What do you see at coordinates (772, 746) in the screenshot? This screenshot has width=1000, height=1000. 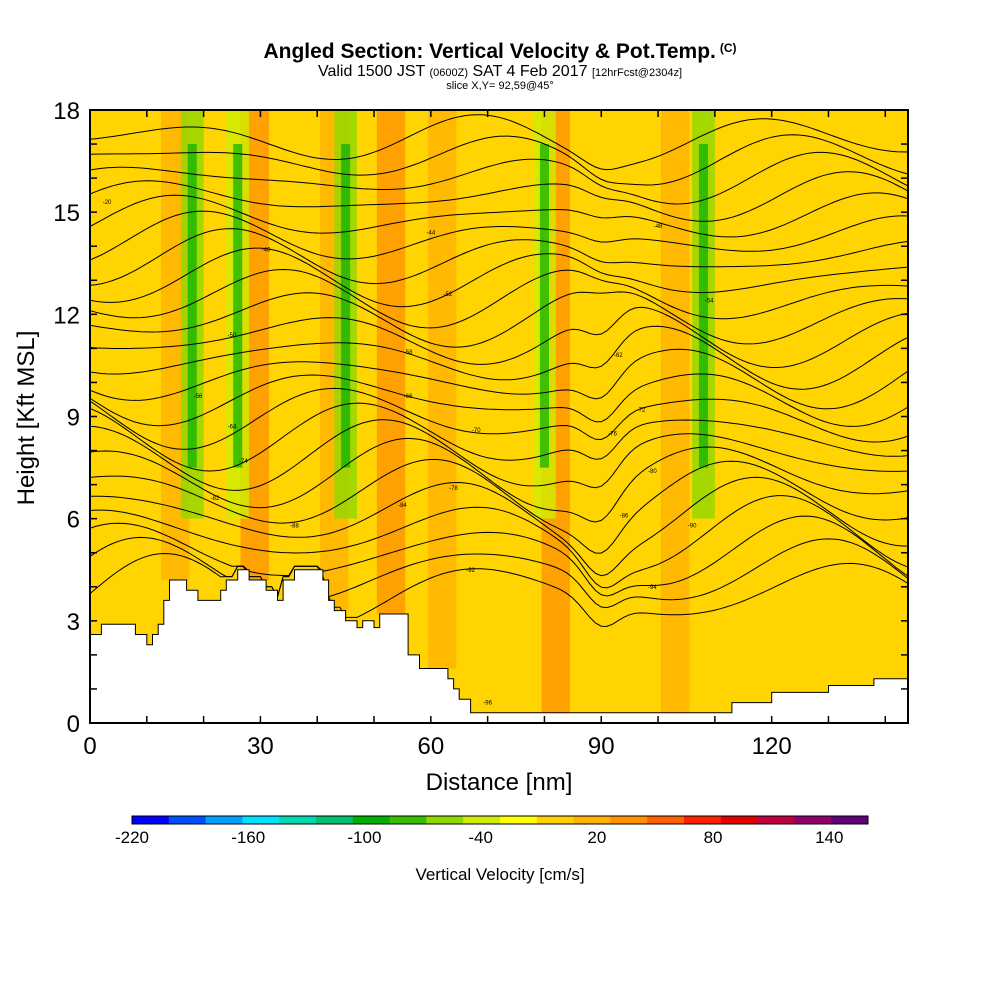 I see `x-tick-label: 120` at bounding box center [772, 746].